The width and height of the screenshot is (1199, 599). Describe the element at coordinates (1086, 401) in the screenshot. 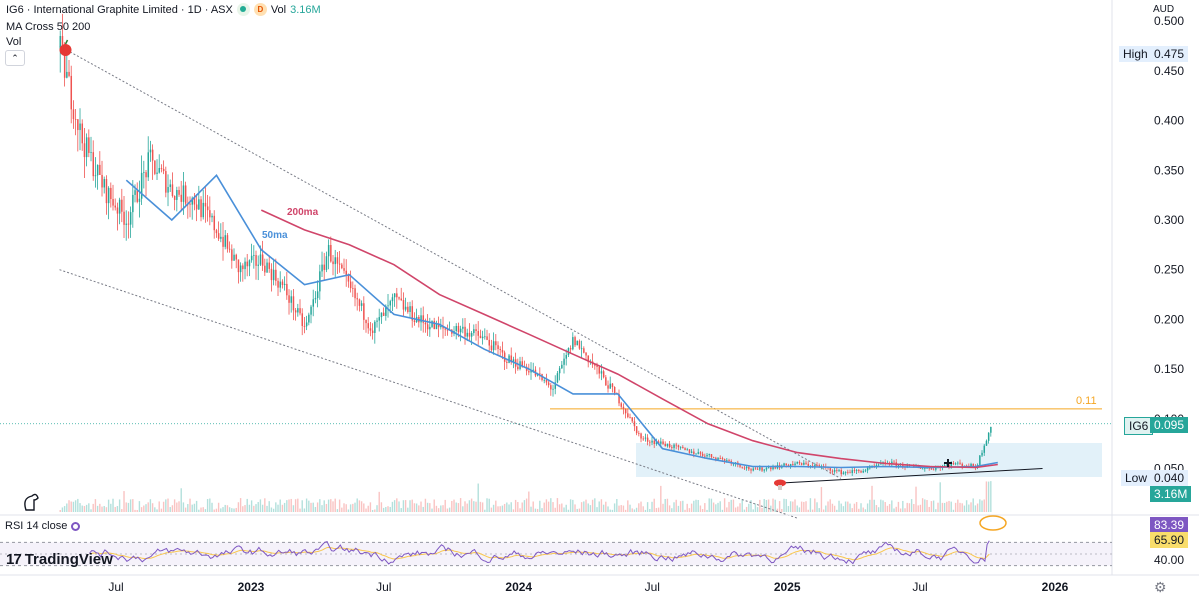

I see `level-label: 0.11` at that location.